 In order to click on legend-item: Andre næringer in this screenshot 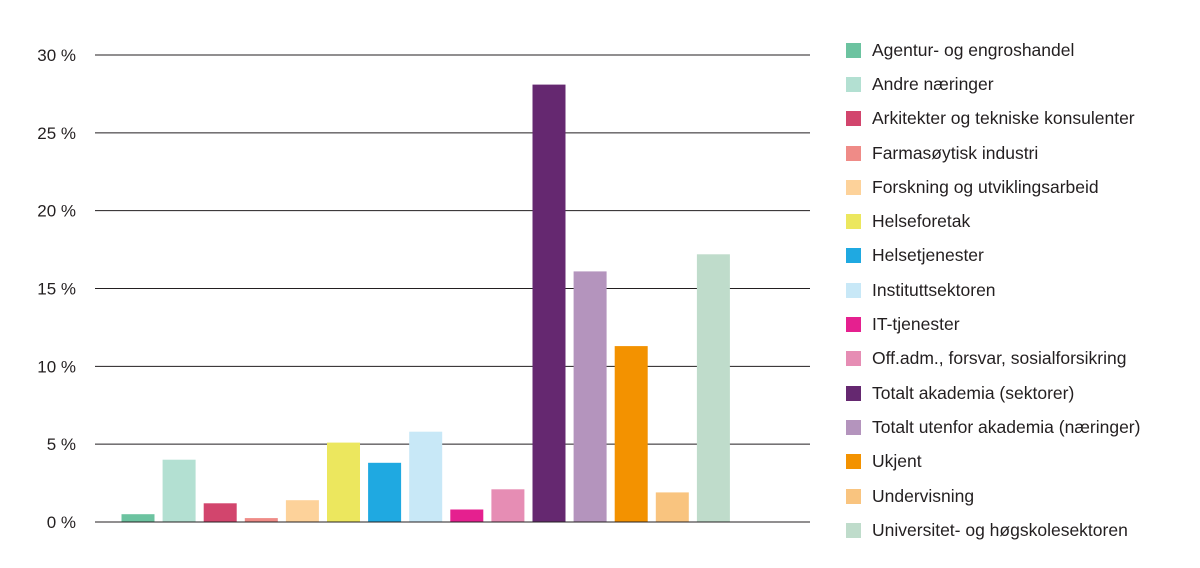, I will do `click(1016, 84)`.